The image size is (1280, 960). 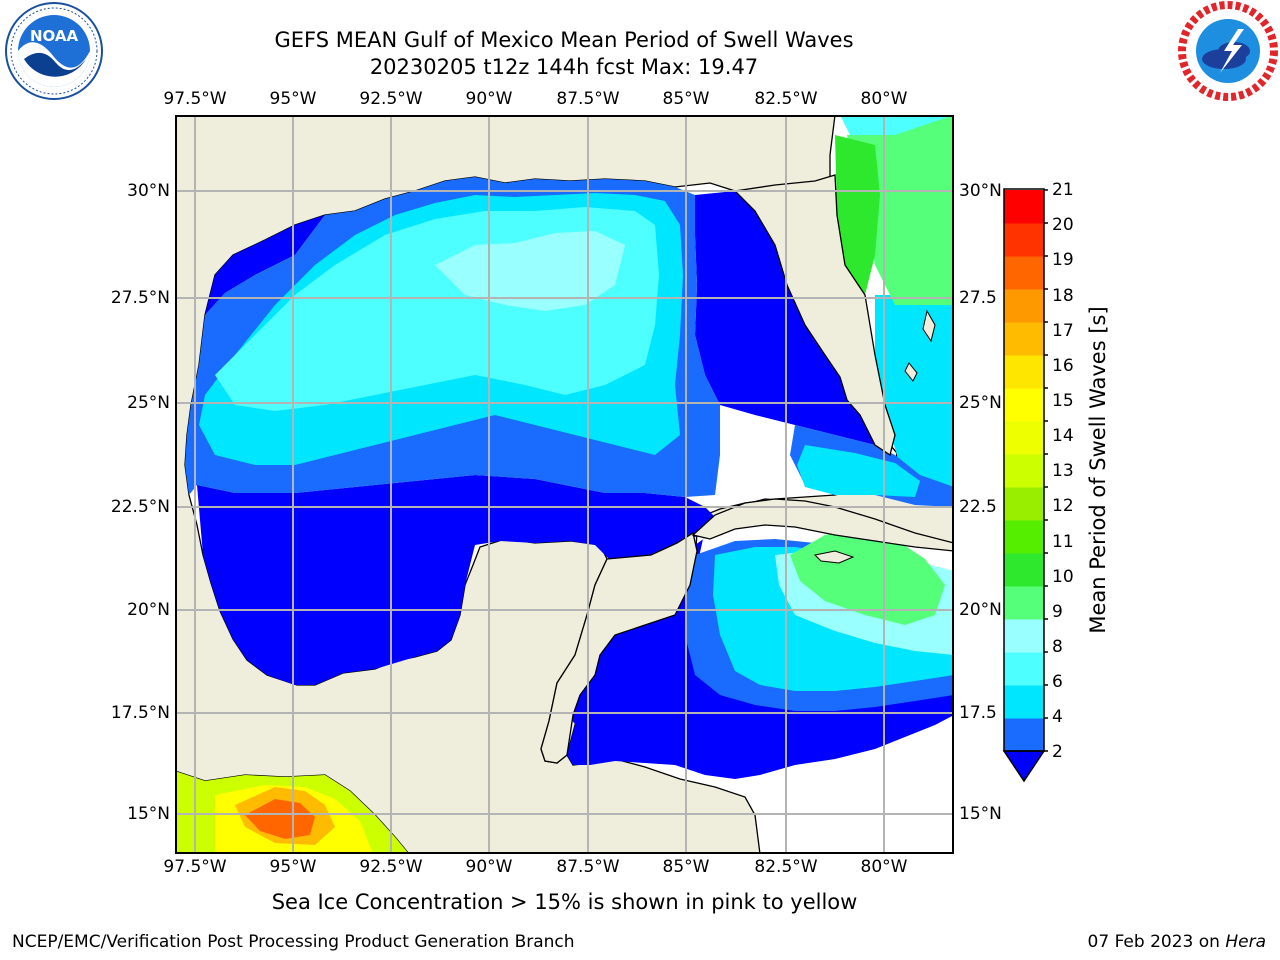 What do you see at coordinates (978, 298) in the screenshot?
I see `lat-tick-right: 27.5` at bounding box center [978, 298].